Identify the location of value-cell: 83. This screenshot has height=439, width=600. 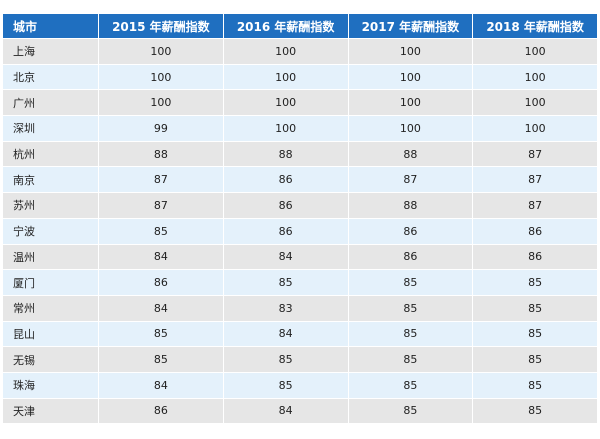
(285, 308).